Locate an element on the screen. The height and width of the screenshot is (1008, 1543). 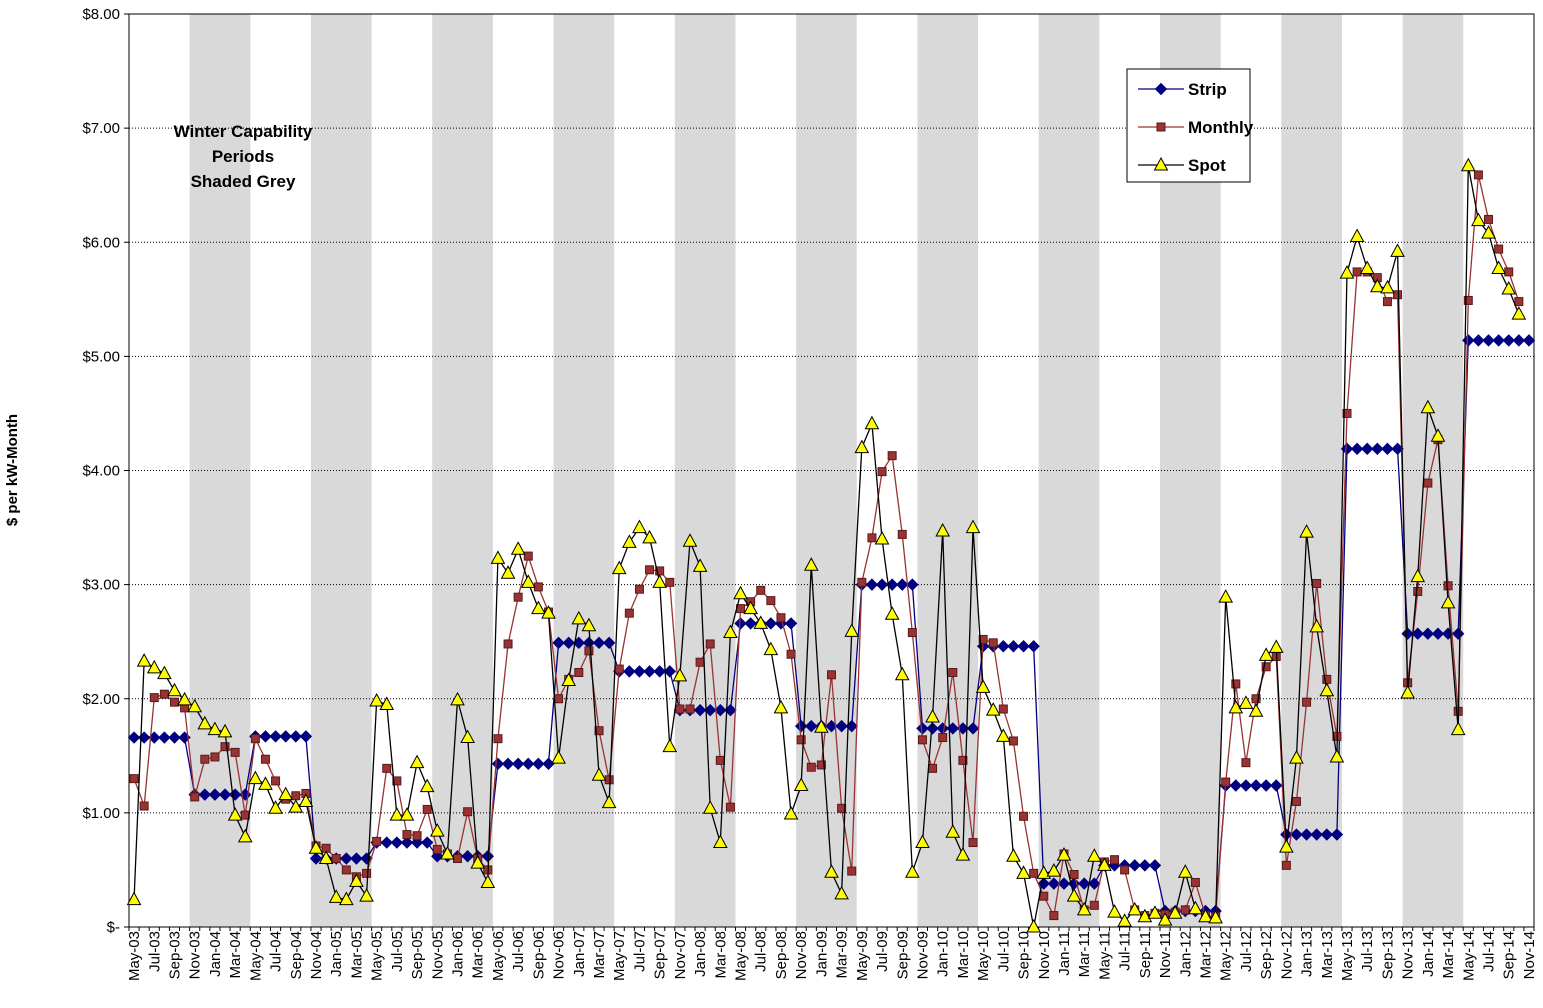
y-tick-label: $4.00 is located at coordinates (101, 471).